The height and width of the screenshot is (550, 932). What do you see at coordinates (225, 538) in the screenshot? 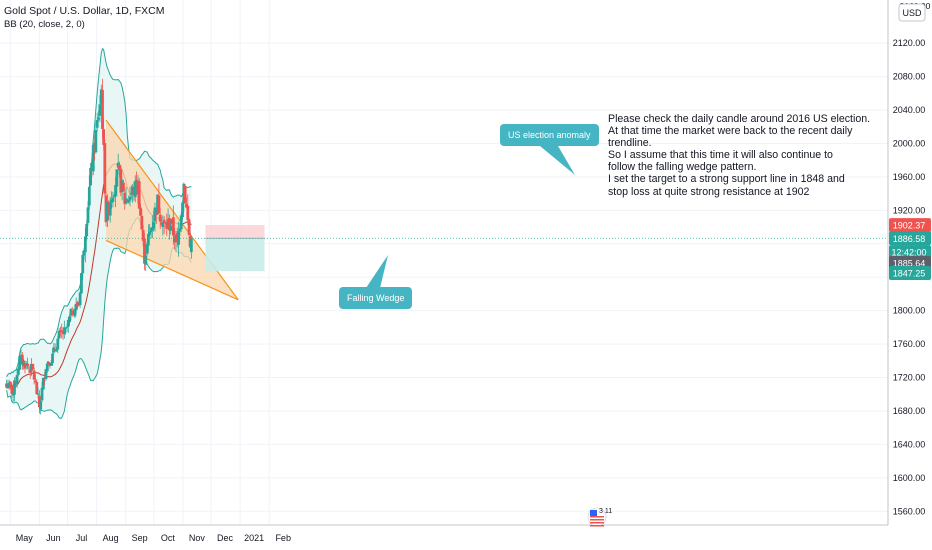
I see `time-tick-label: Dec` at bounding box center [225, 538].